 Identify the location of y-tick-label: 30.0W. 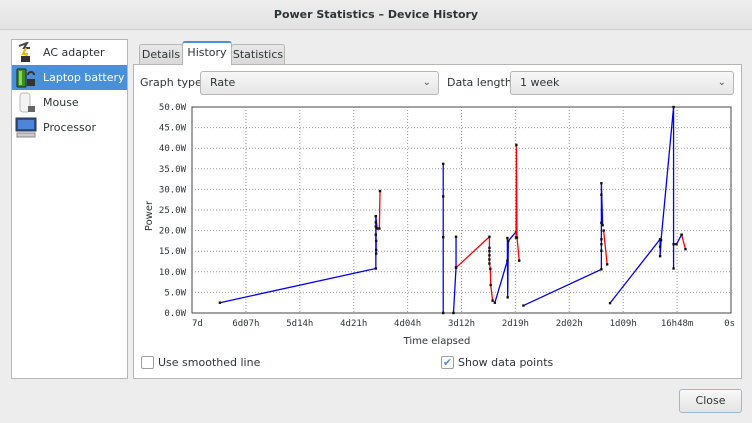
(173, 190).